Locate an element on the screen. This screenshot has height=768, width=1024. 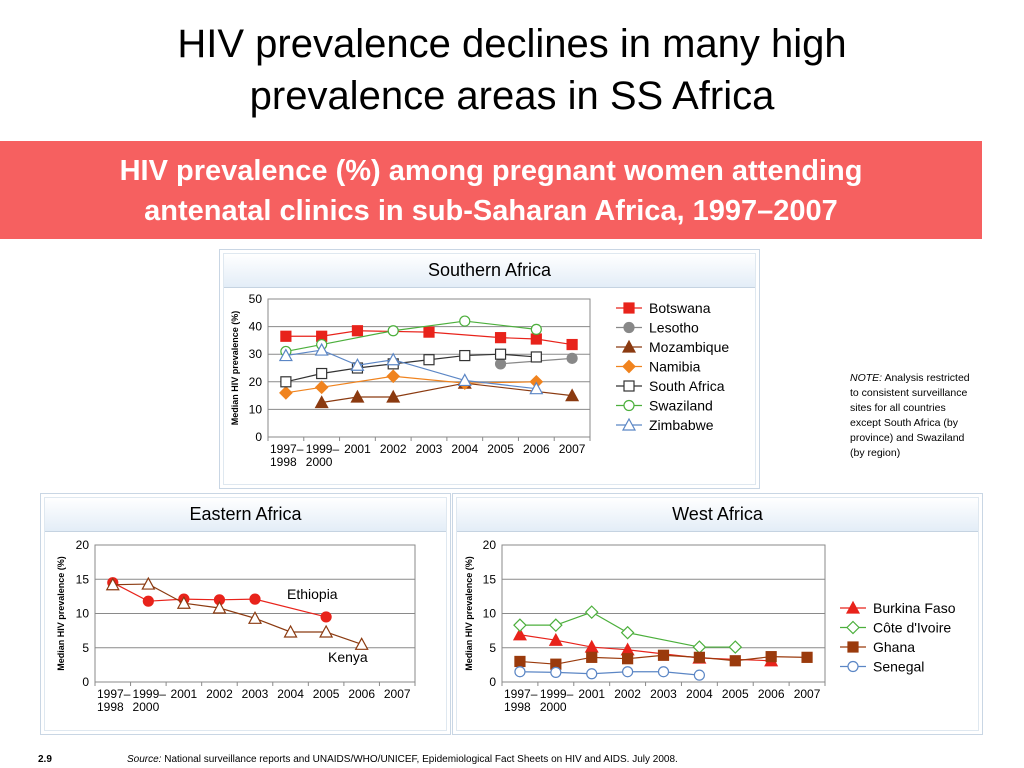
panel-frame: Eastern Africa is located at coordinates (245, 614).